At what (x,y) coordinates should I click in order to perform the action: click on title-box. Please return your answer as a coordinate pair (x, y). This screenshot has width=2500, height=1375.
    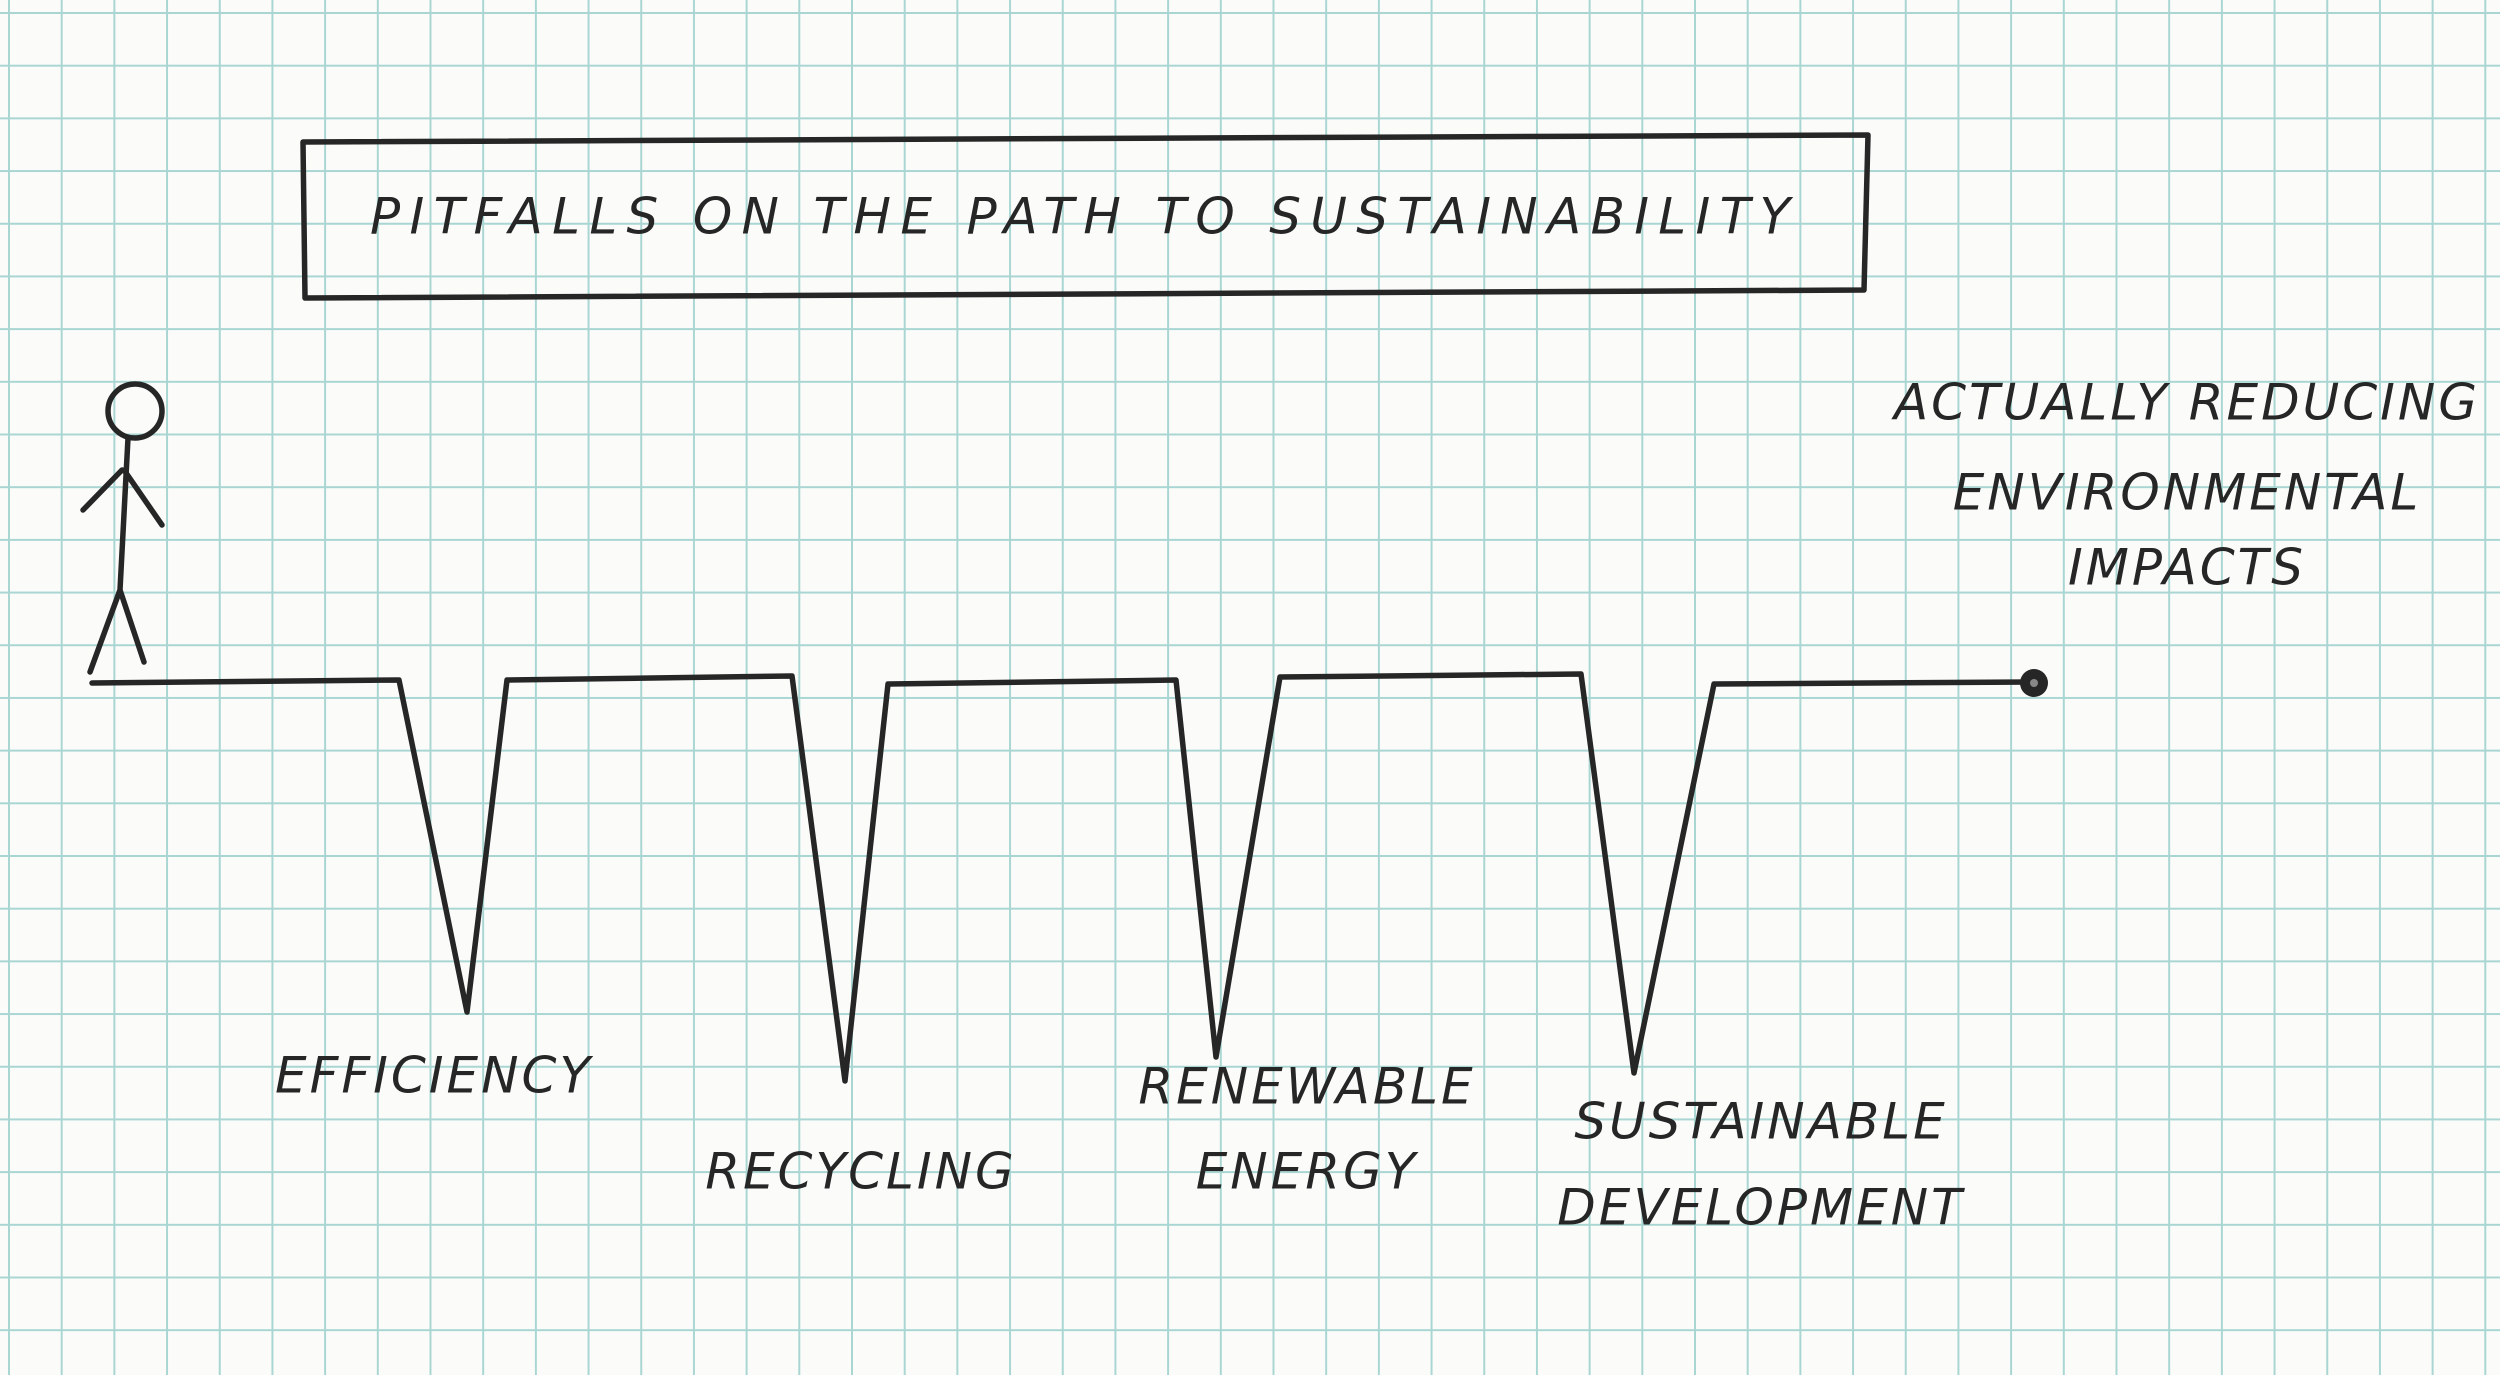
    Looking at the image, I should click on (1085, 216).